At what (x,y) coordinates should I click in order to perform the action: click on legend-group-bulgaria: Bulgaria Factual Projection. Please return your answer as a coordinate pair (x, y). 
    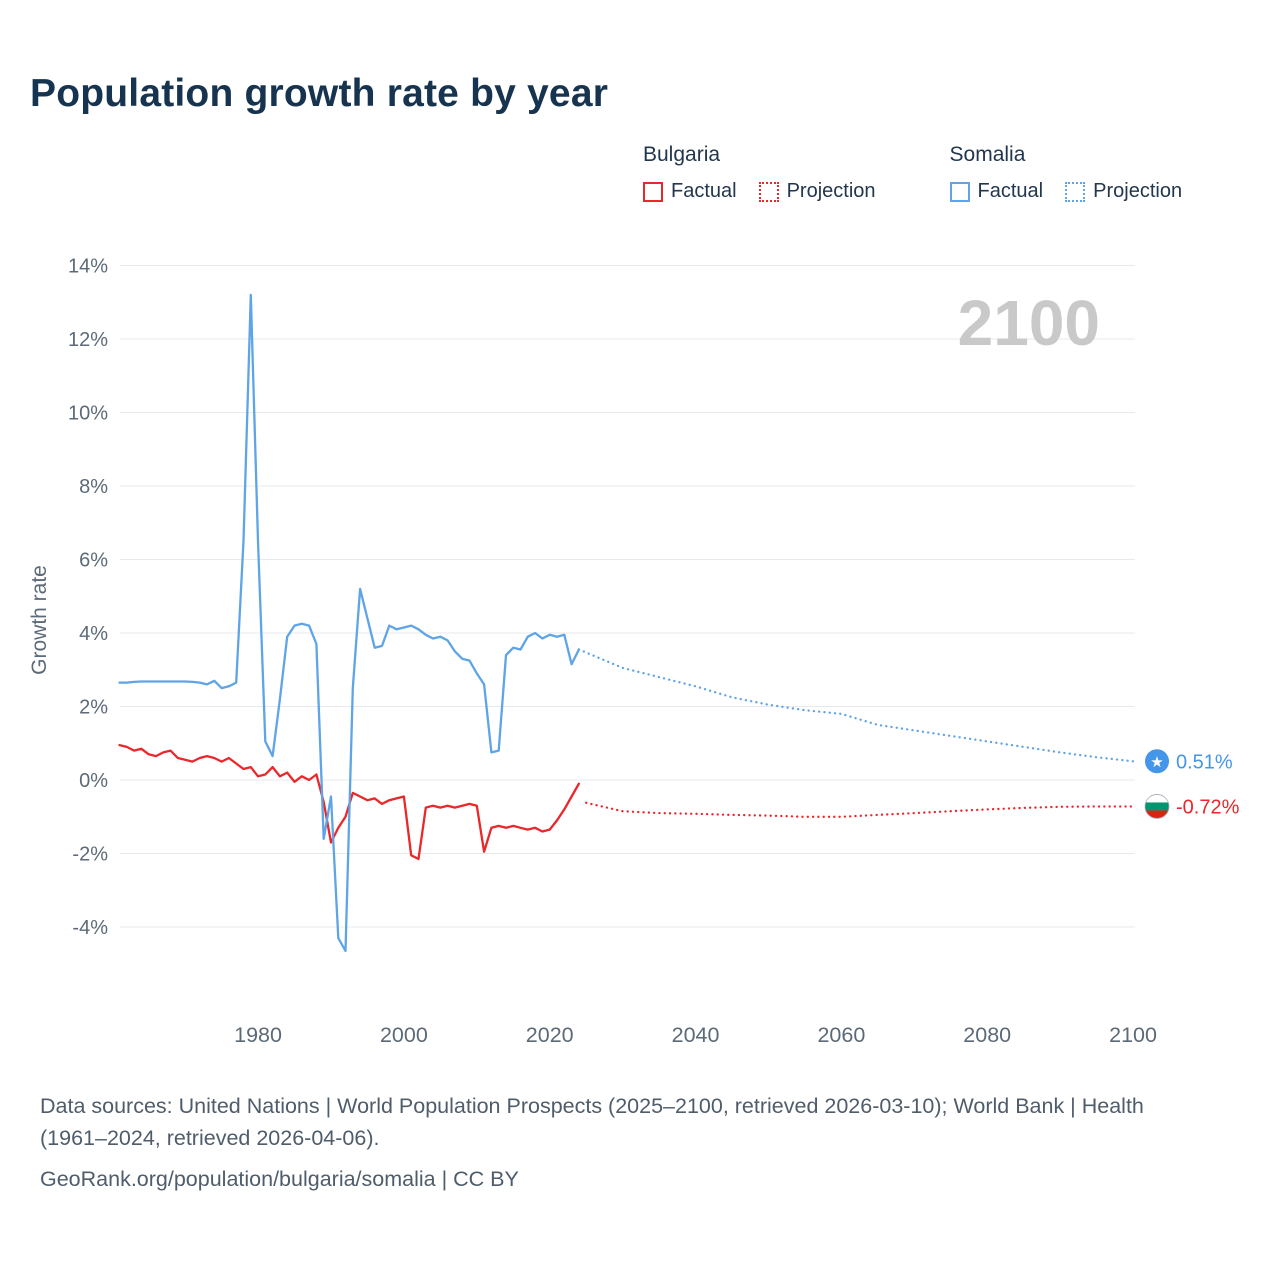
    Looking at the image, I should click on (759, 173).